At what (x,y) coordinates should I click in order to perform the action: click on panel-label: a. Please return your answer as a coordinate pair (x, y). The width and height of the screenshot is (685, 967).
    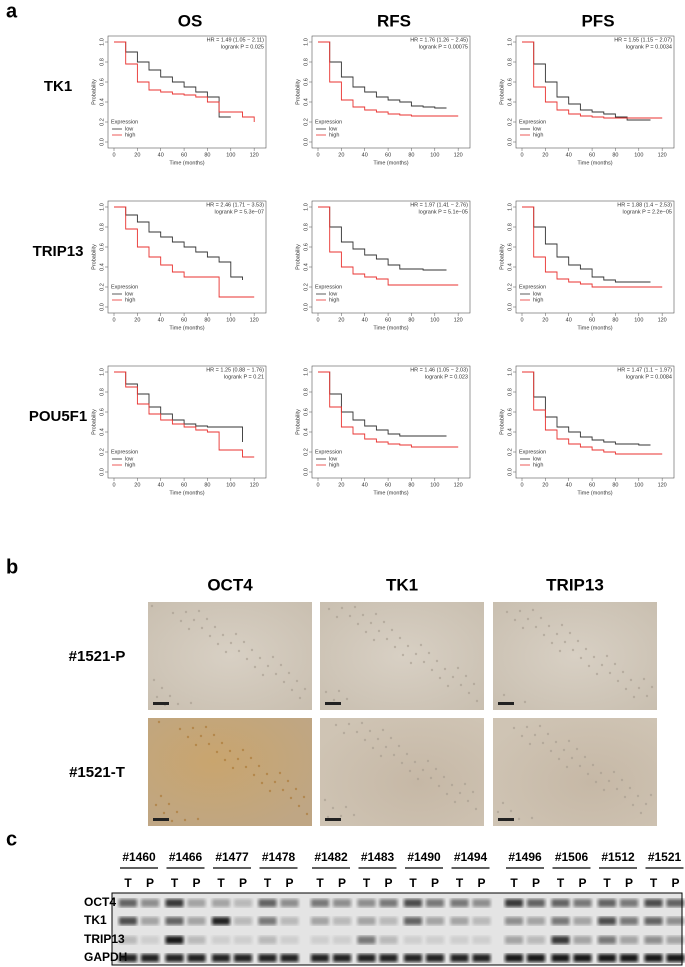
    Looking at the image, I should click on (12, 11).